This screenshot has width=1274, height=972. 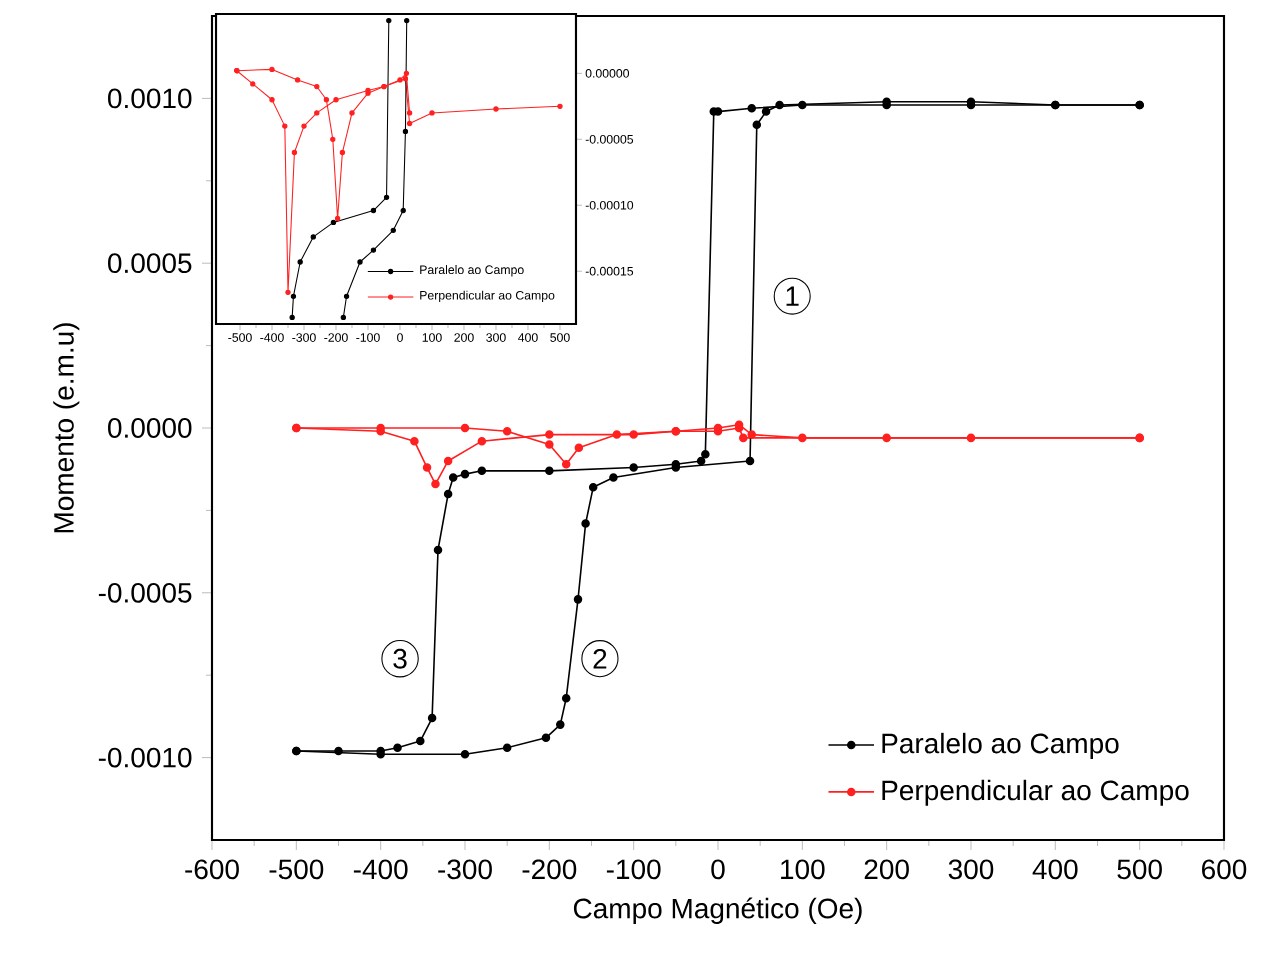 I want to click on y-tick-label: -0.0005, so click(x=145, y=592).